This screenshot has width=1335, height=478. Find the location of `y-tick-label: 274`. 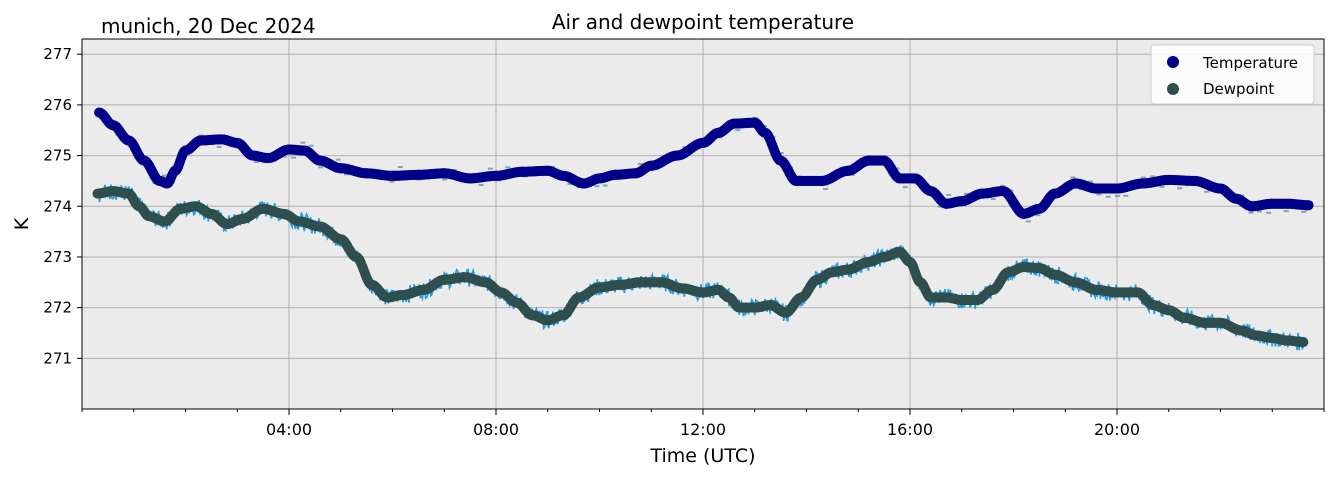

y-tick-label: 274 is located at coordinates (57, 206).